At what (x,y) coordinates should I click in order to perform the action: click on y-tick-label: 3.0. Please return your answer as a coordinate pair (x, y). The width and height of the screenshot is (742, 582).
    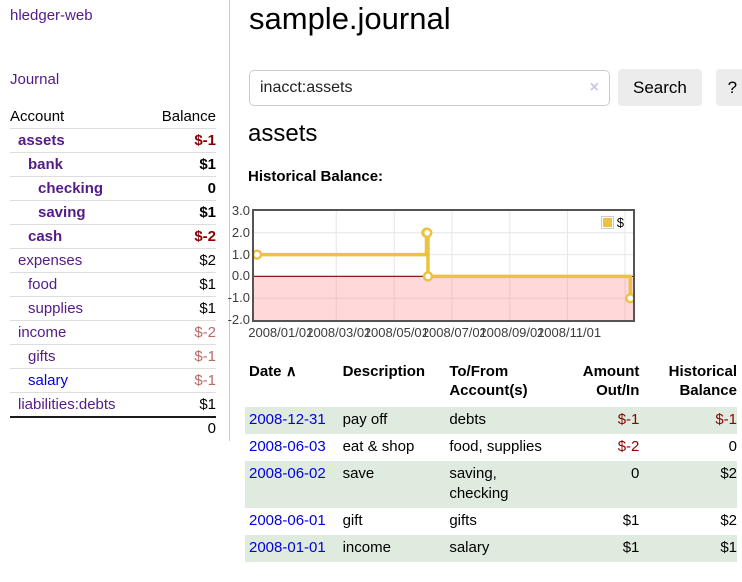
    Looking at the image, I should click on (240, 210).